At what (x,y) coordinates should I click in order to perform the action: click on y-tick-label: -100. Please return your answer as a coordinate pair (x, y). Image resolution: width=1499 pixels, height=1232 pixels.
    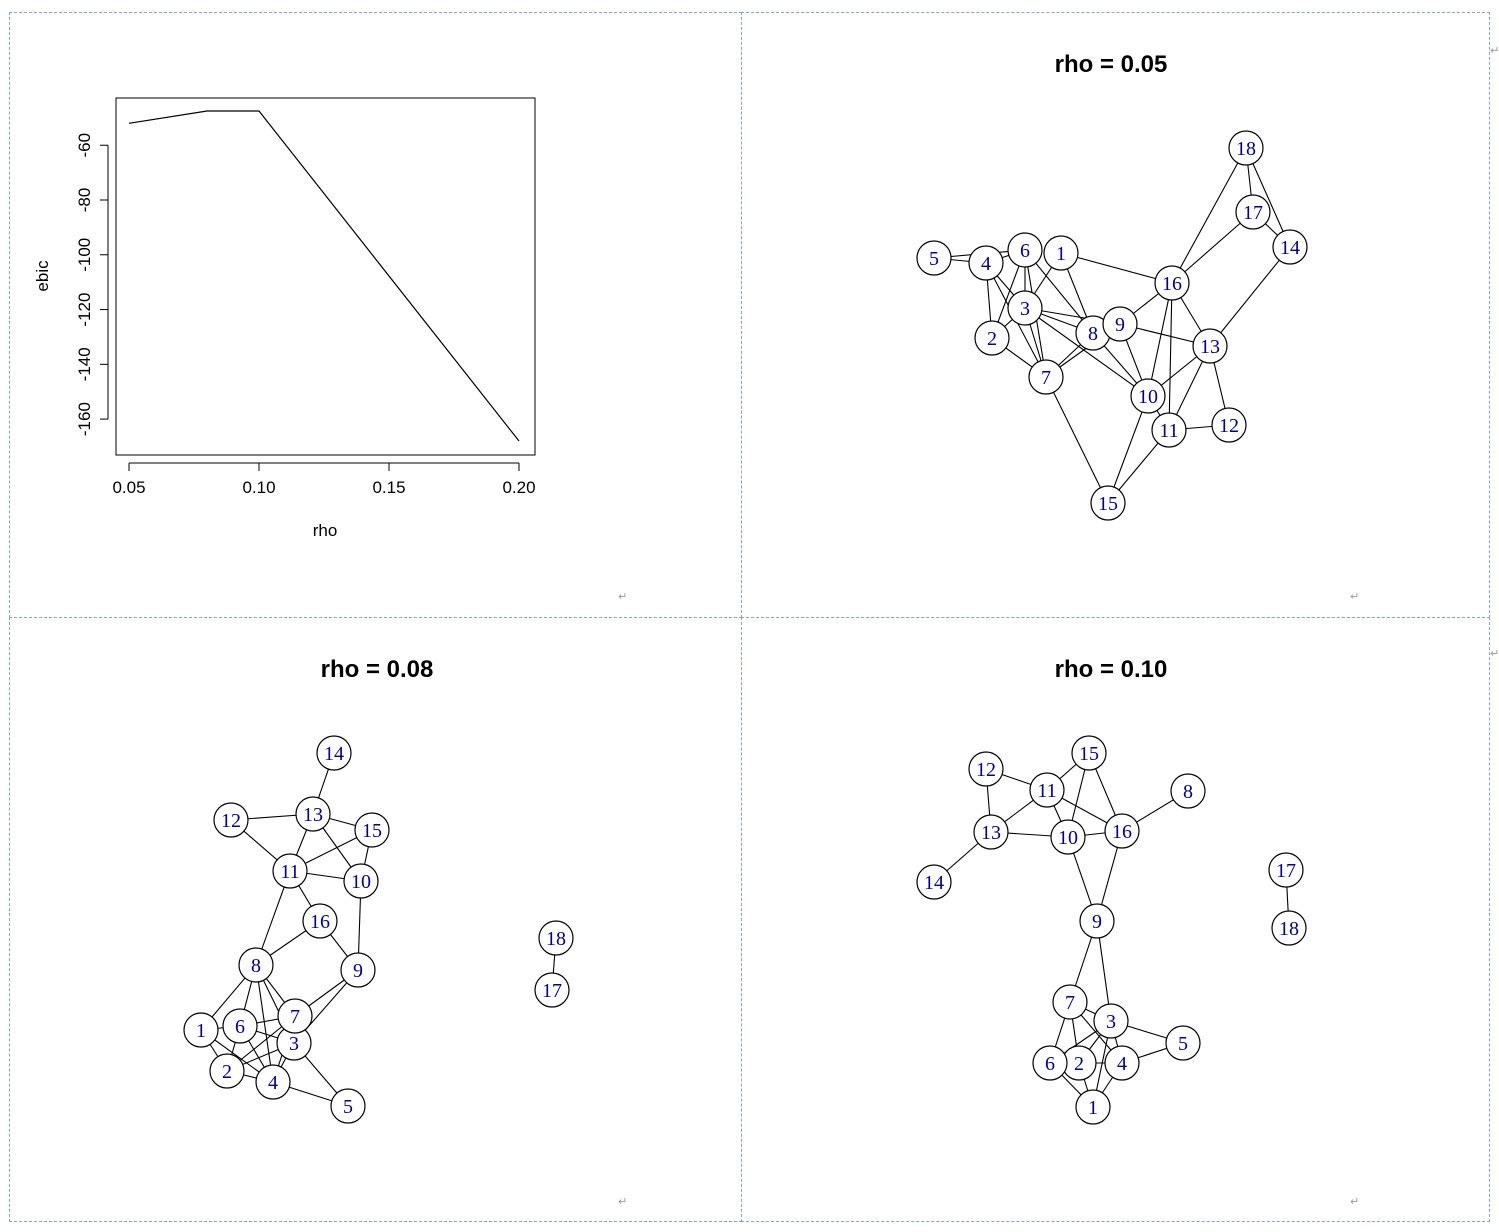
    Looking at the image, I should click on (84, 255).